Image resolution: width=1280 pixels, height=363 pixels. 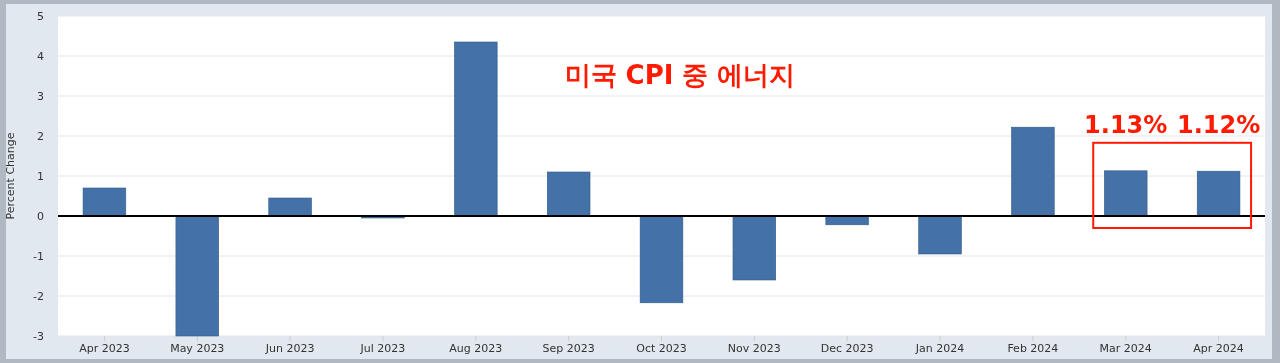 What do you see at coordinates (197, 348) in the screenshot?
I see `x-tick-label: May 2023` at bounding box center [197, 348].